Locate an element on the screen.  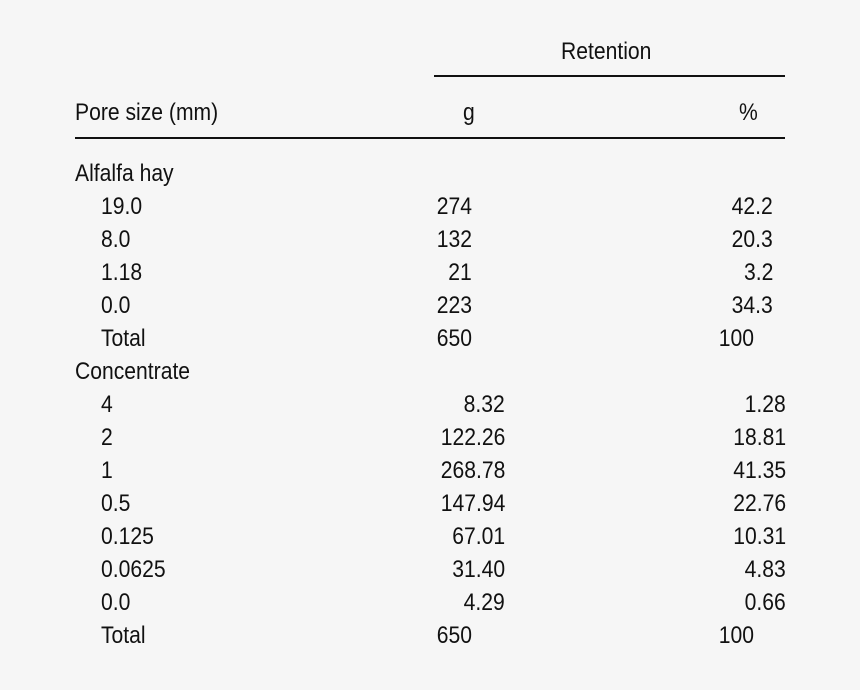
row-pct: 10.31 is located at coordinates (759, 536).